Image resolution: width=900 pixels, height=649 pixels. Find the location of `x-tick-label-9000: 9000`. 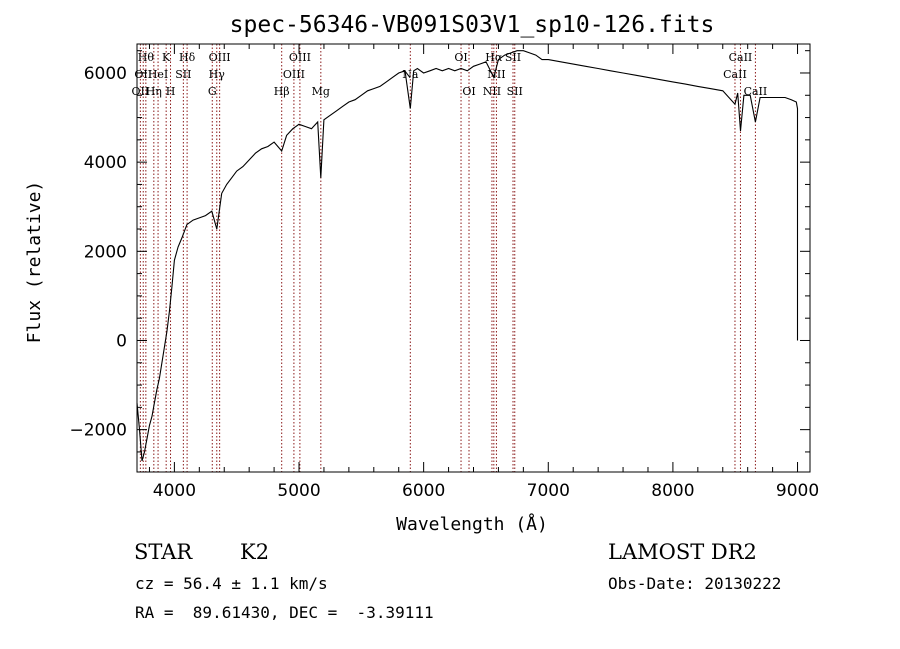

x-tick-label-9000: 9000 is located at coordinates (797, 491).